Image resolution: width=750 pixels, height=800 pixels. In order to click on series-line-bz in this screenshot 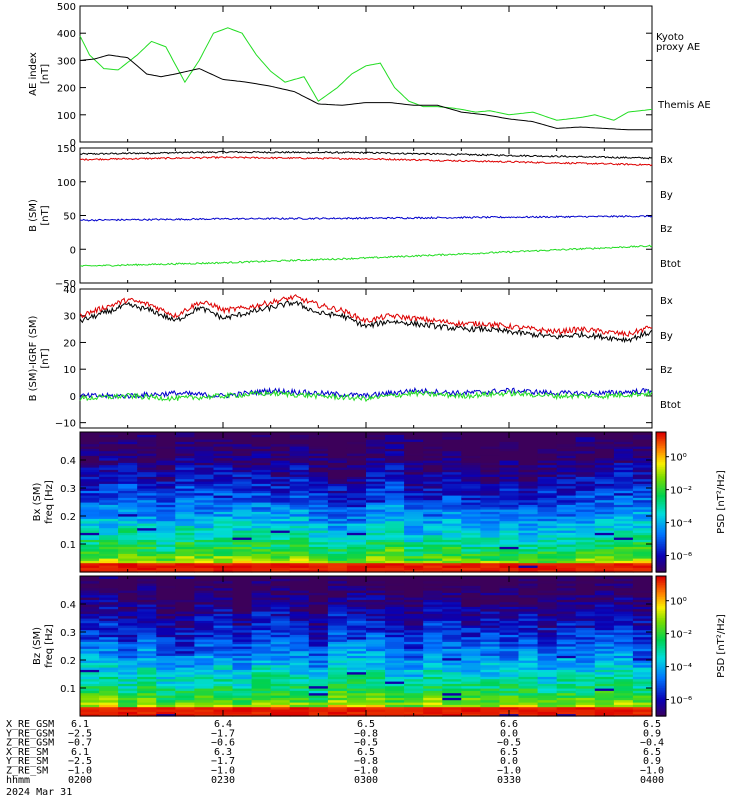, I will do `click(366, 161)`.